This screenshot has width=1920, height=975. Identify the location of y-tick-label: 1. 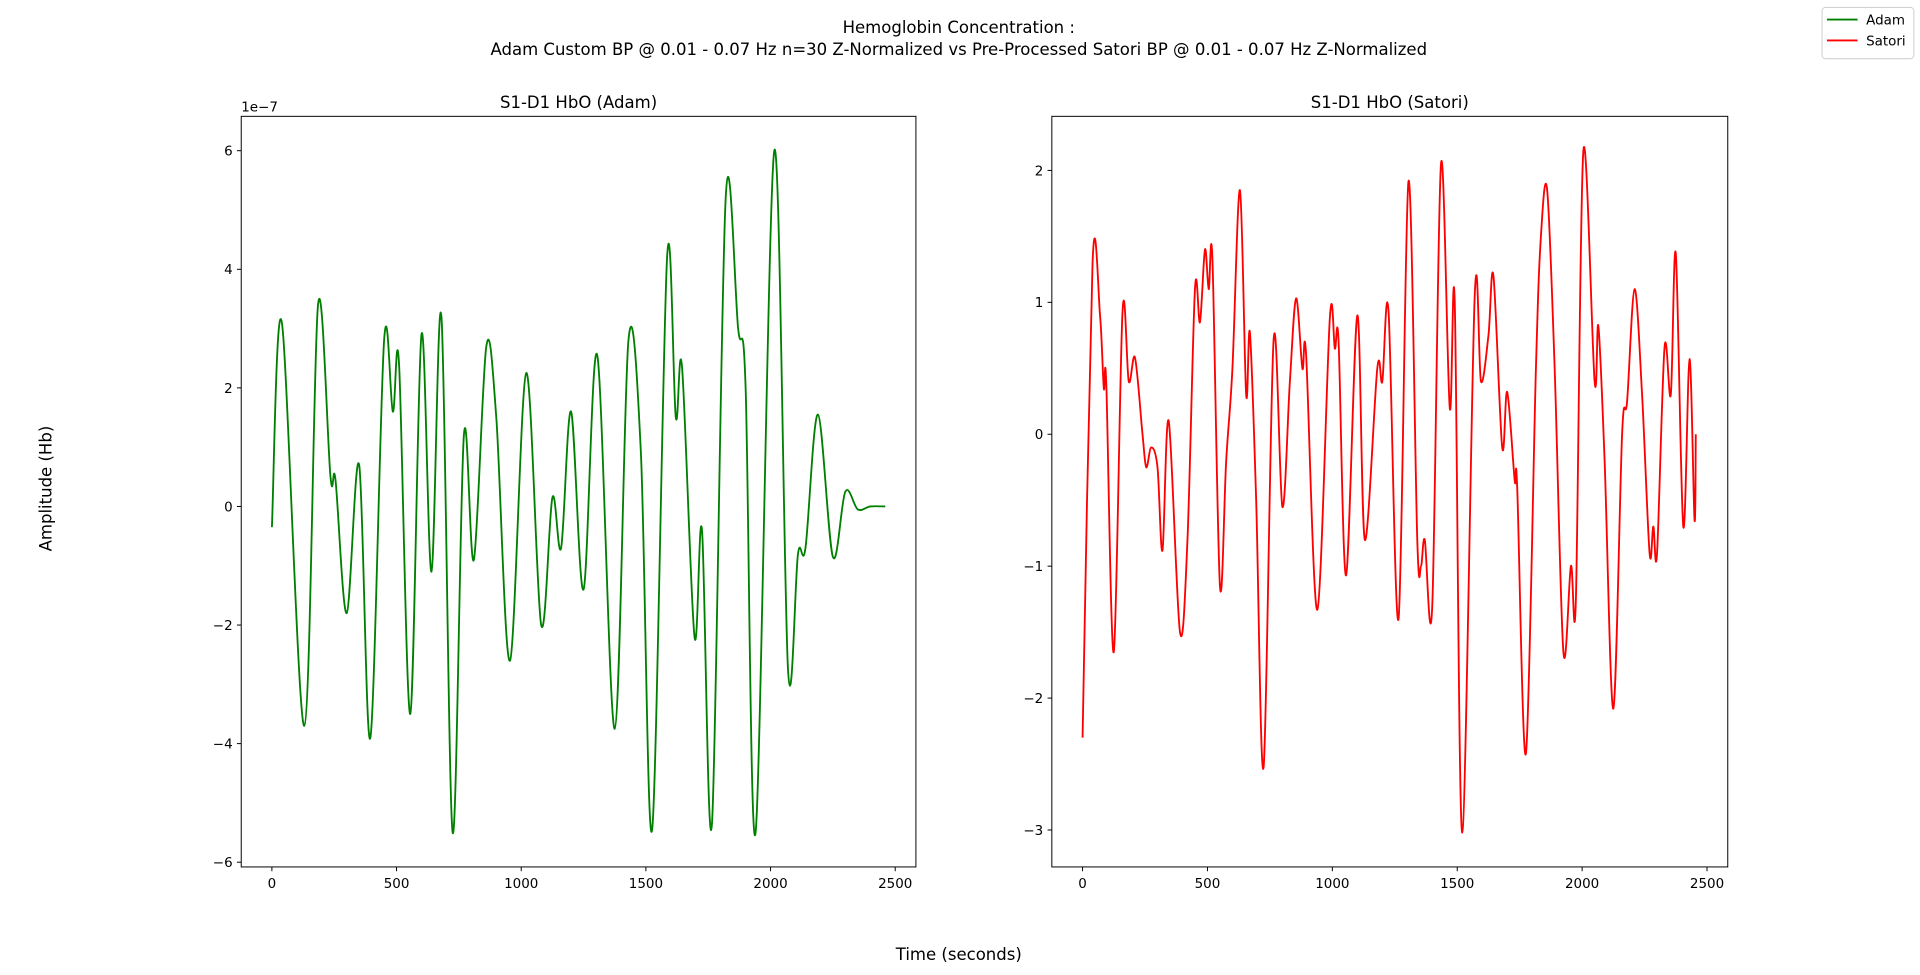
(1039, 303).